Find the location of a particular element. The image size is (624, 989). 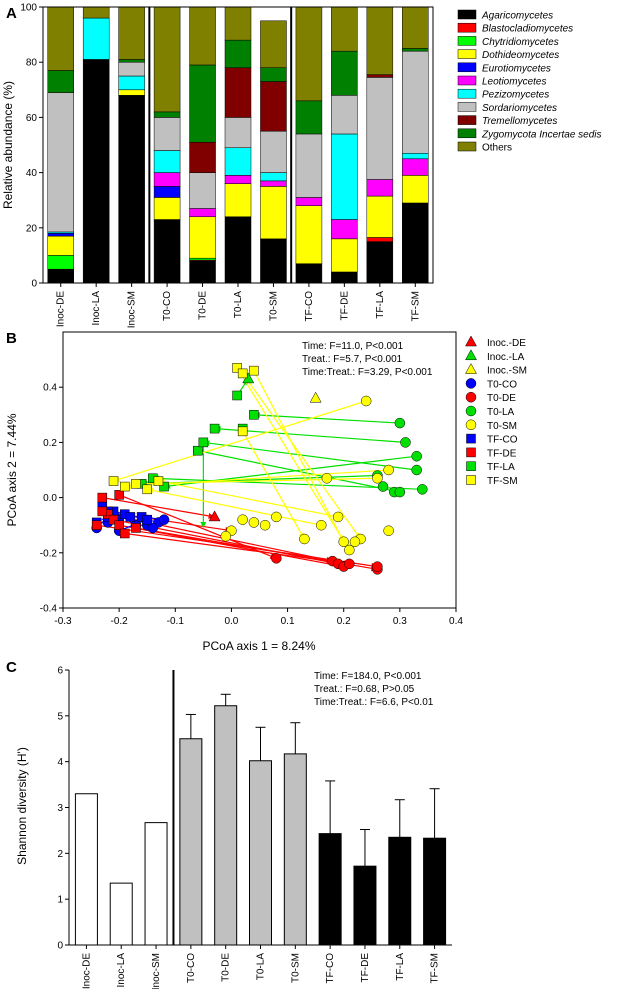

bar-segment-tf-la-tremellomycetes is located at coordinates (380, 76).